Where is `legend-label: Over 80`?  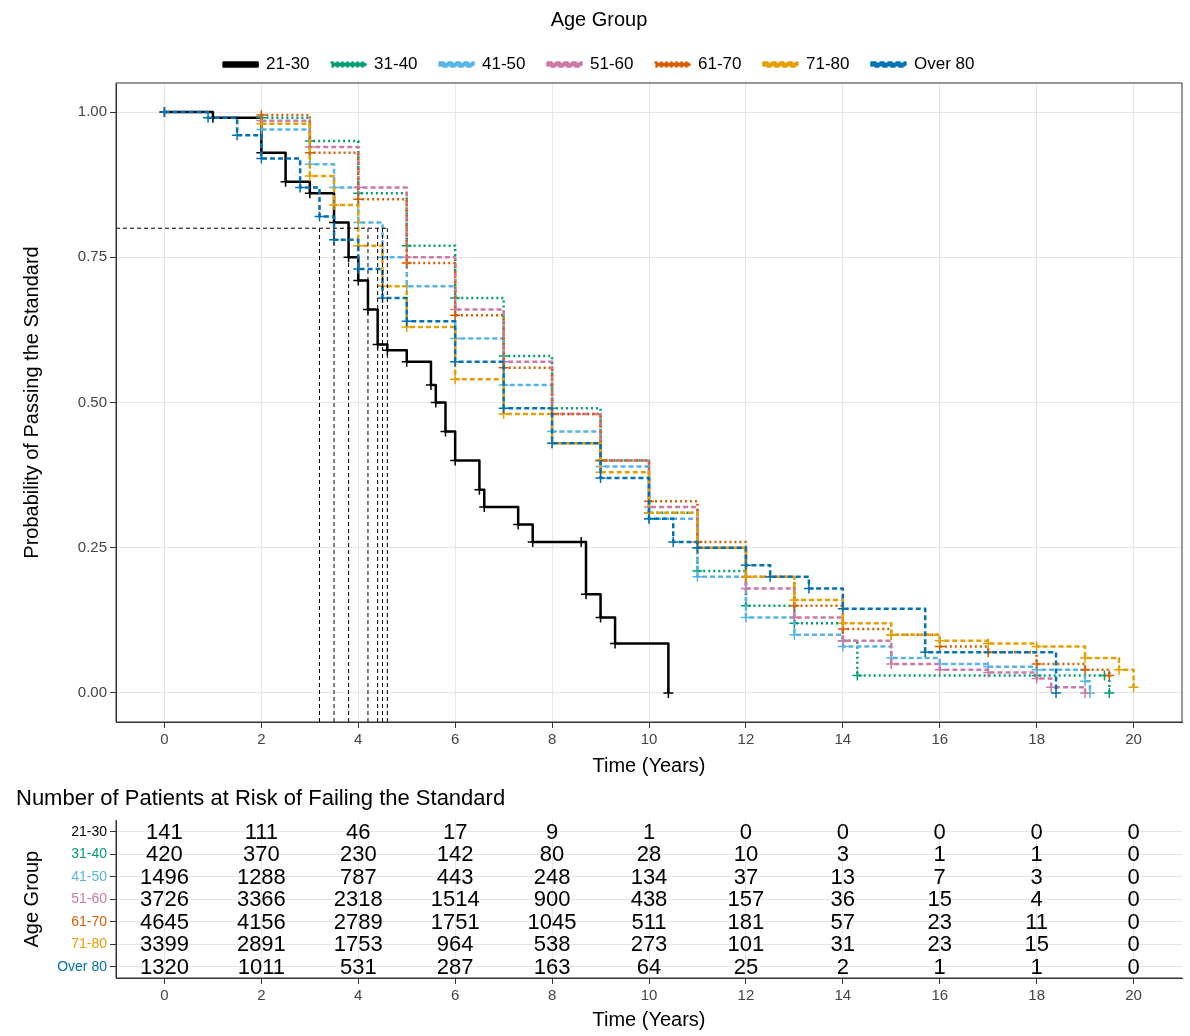 legend-label: Over 80 is located at coordinates (944, 64).